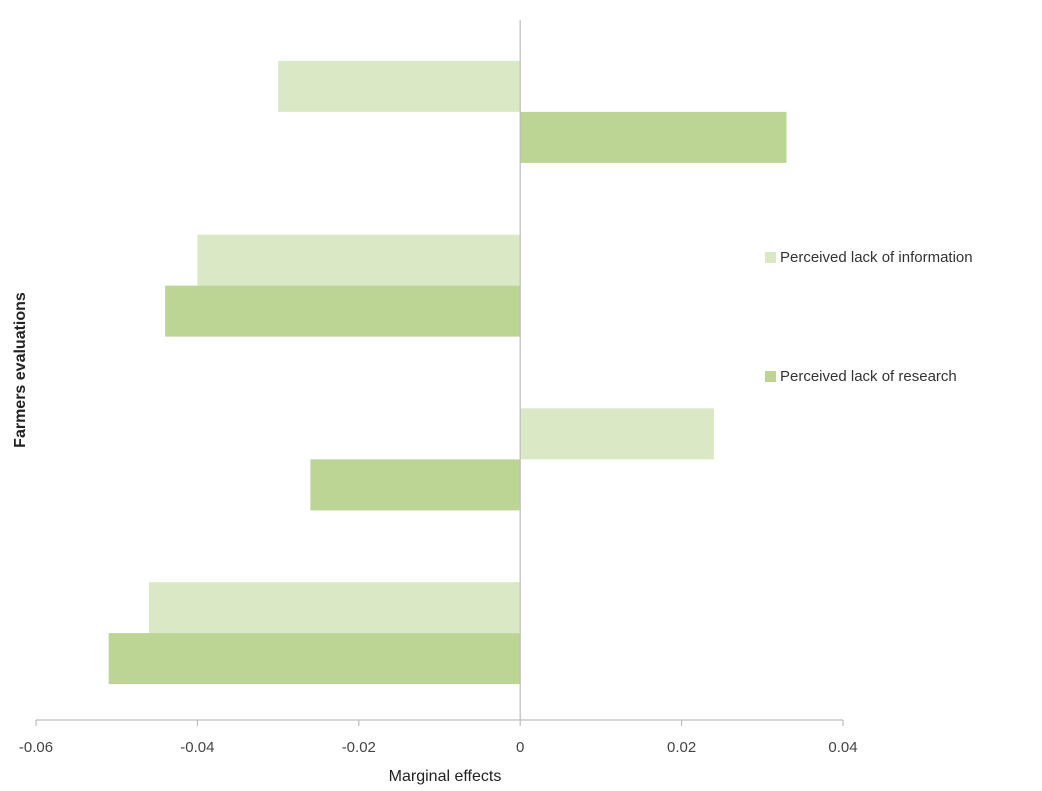  Describe the element at coordinates (359, 260) in the screenshot. I see `bar-s1-g2` at that location.